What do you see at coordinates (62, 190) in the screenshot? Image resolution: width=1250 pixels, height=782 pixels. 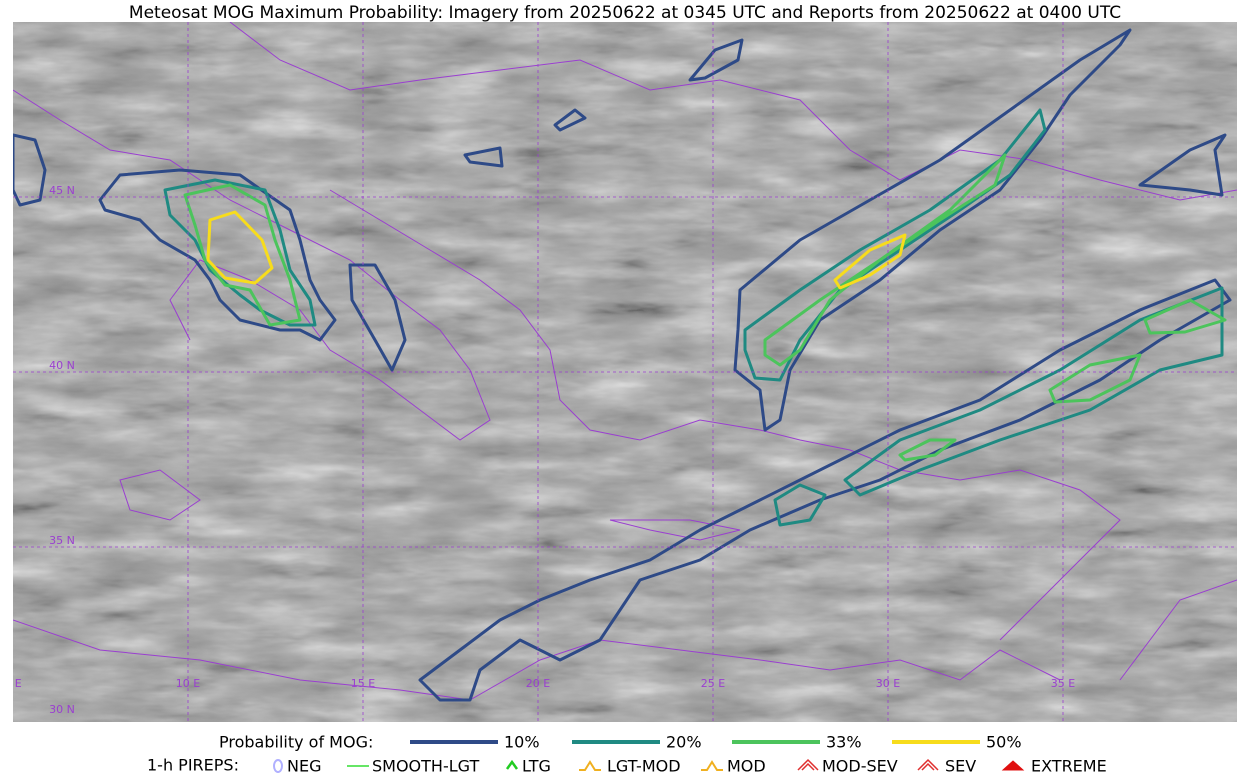 I see `lat-label: 45 N` at bounding box center [62, 190].